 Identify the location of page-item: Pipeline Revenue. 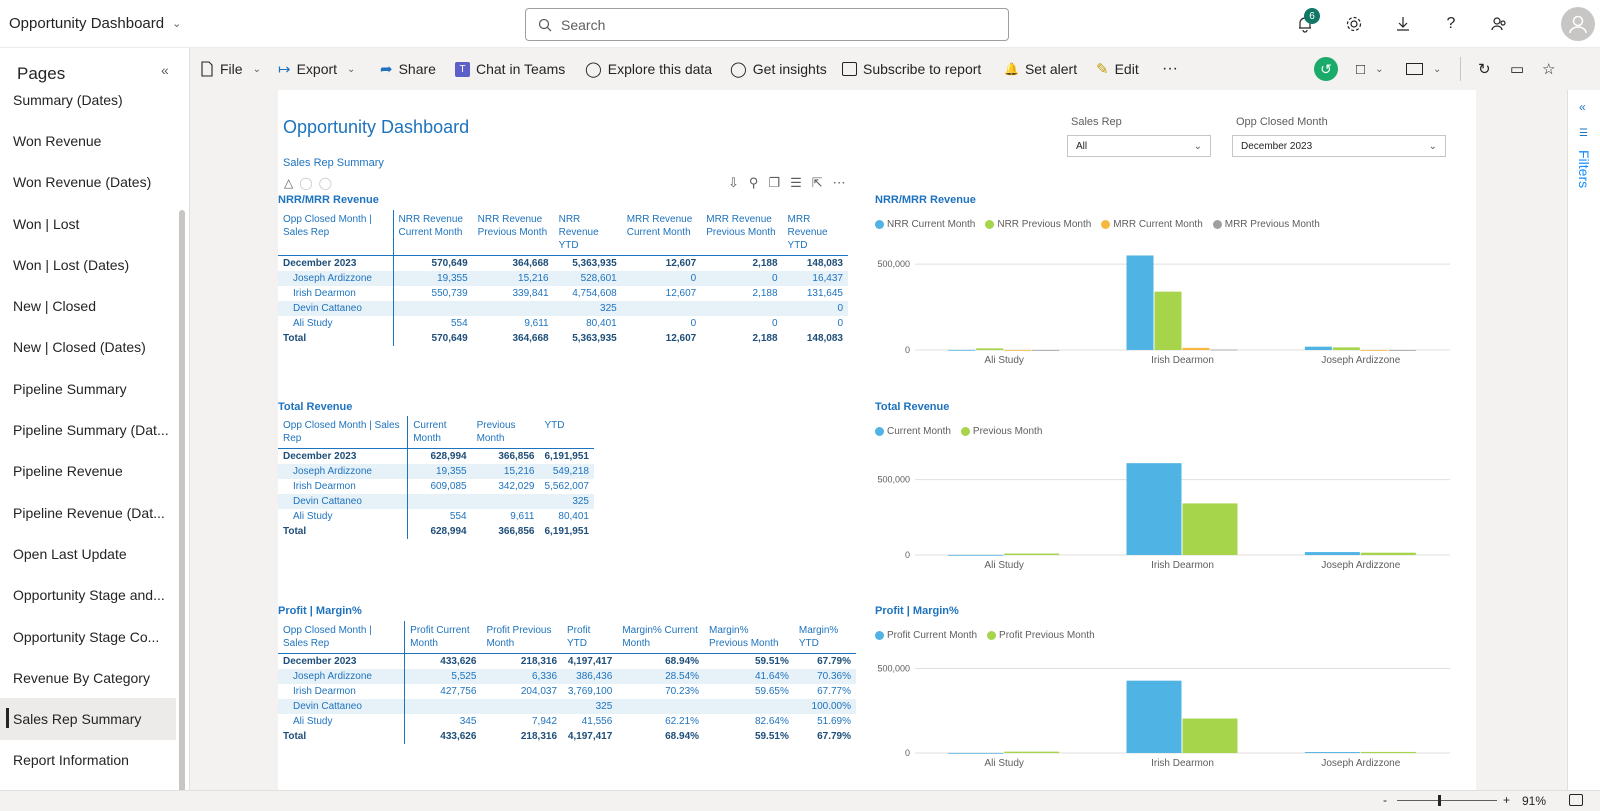
(68, 471).